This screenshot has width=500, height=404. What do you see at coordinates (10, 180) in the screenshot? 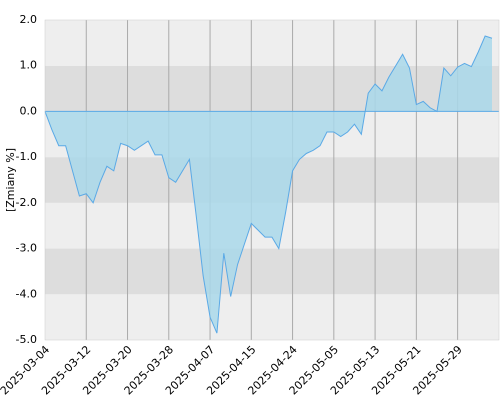
I see `y-axis-label: [Zmiany %]` at bounding box center [10, 180].